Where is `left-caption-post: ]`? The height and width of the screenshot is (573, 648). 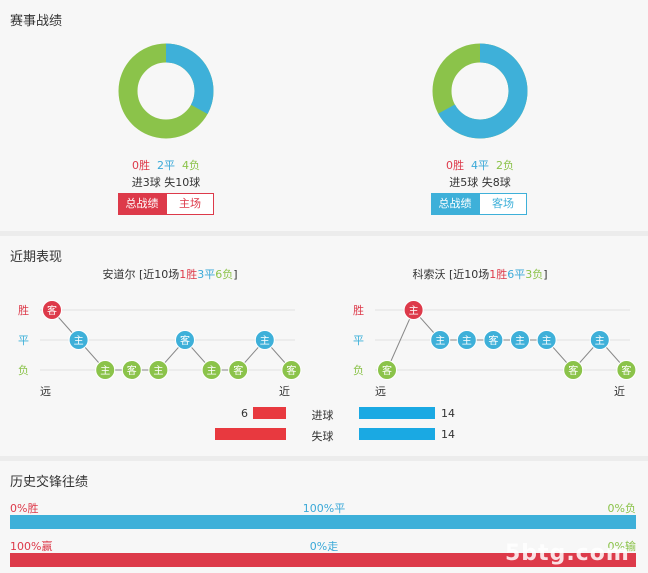
left-caption-post: ] is located at coordinates (235, 274).